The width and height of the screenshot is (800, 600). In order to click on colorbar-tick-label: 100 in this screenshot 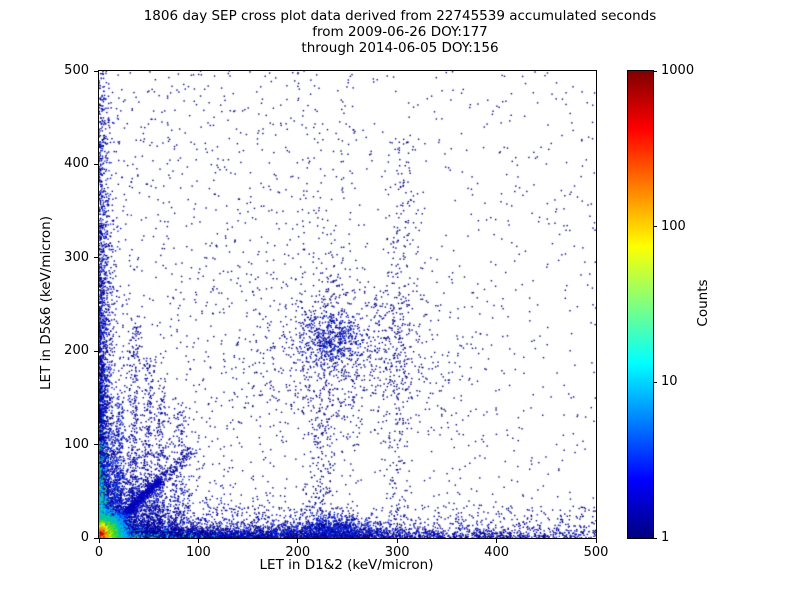, I will do `click(673, 226)`.